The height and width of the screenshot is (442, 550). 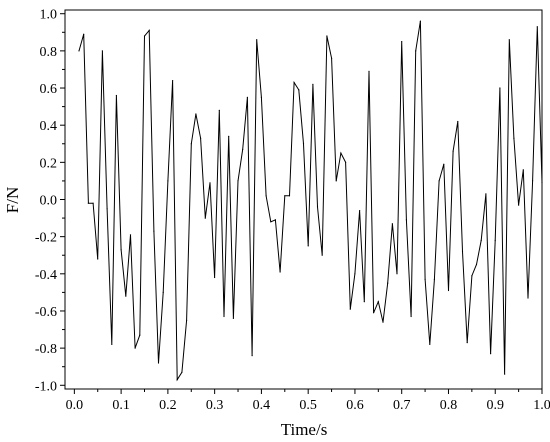 What do you see at coordinates (12, 200) in the screenshot?
I see `y-axis-title: F/N` at bounding box center [12, 200].